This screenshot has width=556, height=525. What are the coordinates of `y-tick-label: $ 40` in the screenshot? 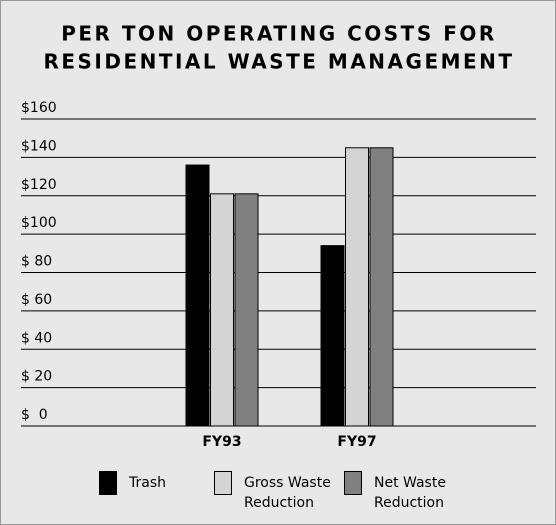 It's located at (36, 338).